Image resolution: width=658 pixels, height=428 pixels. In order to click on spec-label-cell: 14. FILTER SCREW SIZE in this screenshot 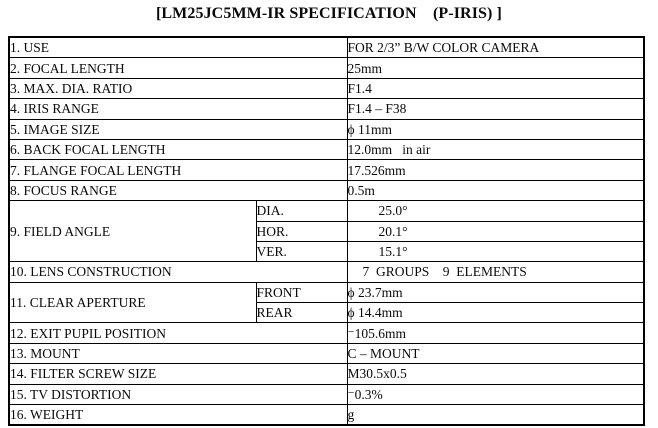, I will do `click(178, 374)`.